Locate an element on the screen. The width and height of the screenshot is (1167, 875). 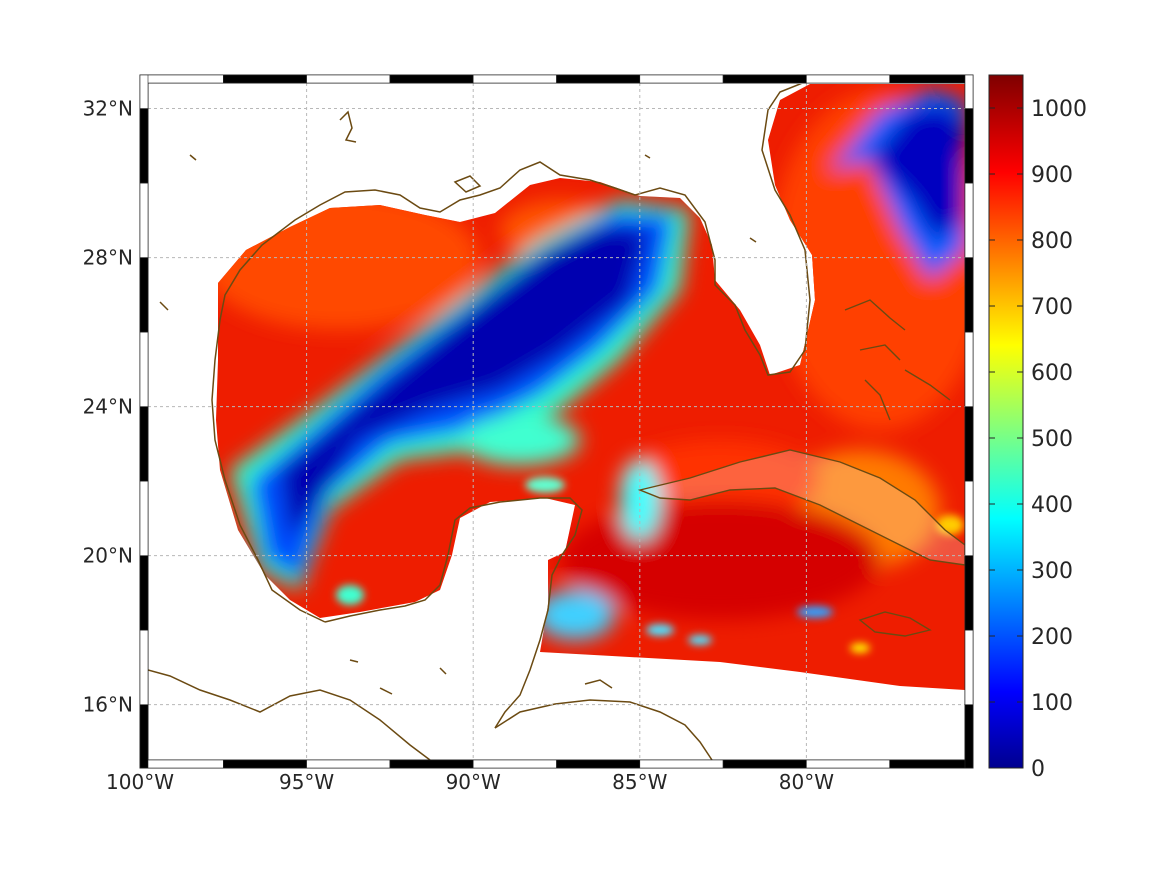
lat-tick-label: 24°N is located at coordinates (108, 407).